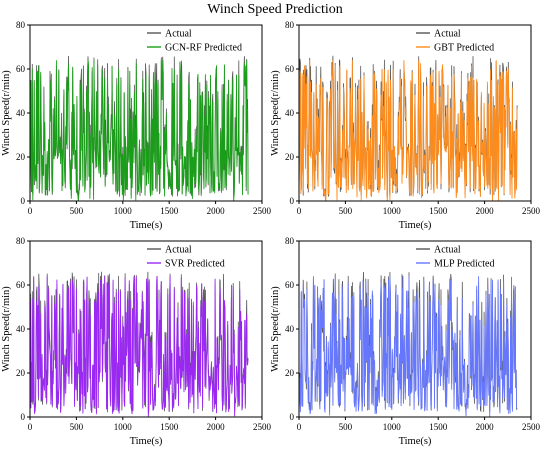 This screenshot has height=450, width=550. What do you see at coordinates (203, 48) in the screenshot?
I see `legend-label: GCN-RF Predicted` at bounding box center [203, 48].